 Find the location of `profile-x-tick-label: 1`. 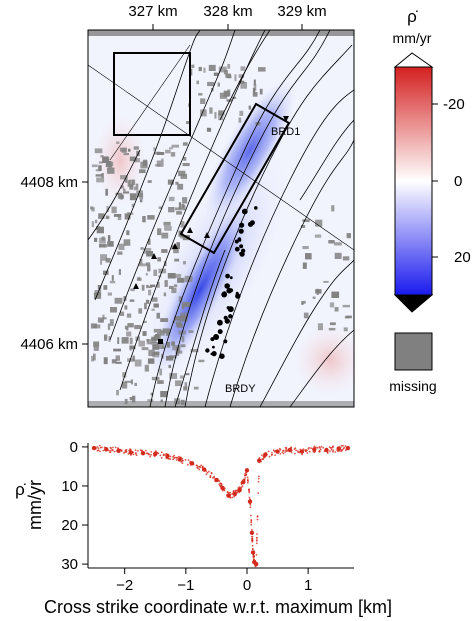

profile-x-tick-label: 1 is located at coordinates (308, 585).